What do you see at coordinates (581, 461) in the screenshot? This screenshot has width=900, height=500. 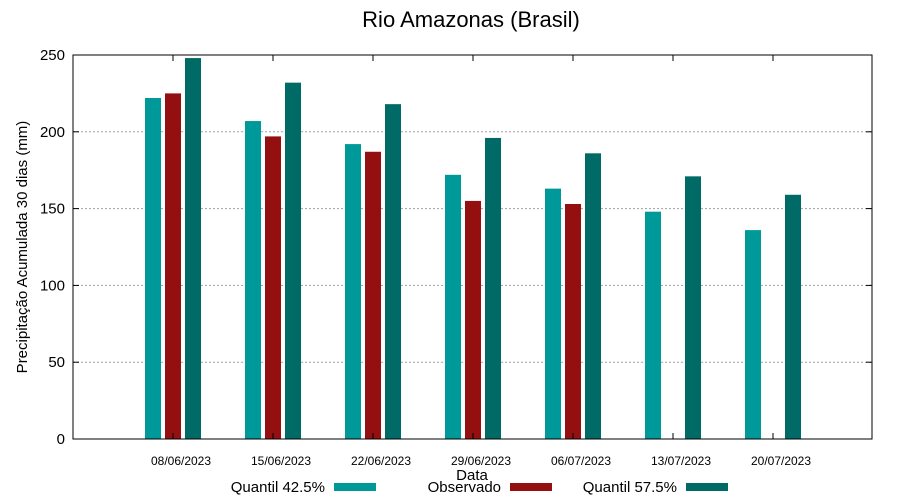 I see `x-tick-label: 06/07/2023` at bounding box center [581, 461].